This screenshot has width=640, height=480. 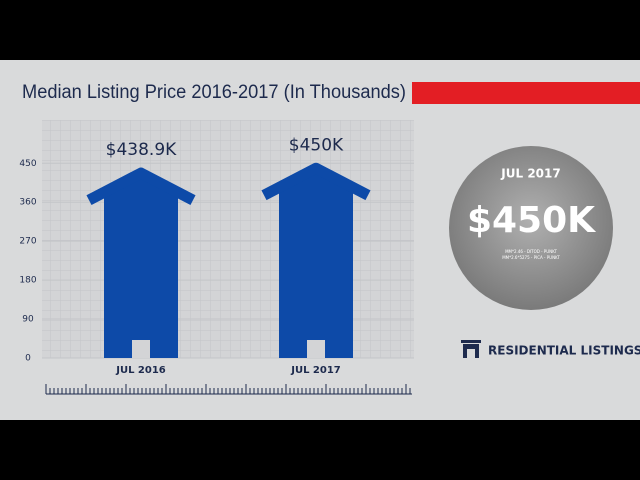 I want to click on accent-bar, so click(x=526, y=93).